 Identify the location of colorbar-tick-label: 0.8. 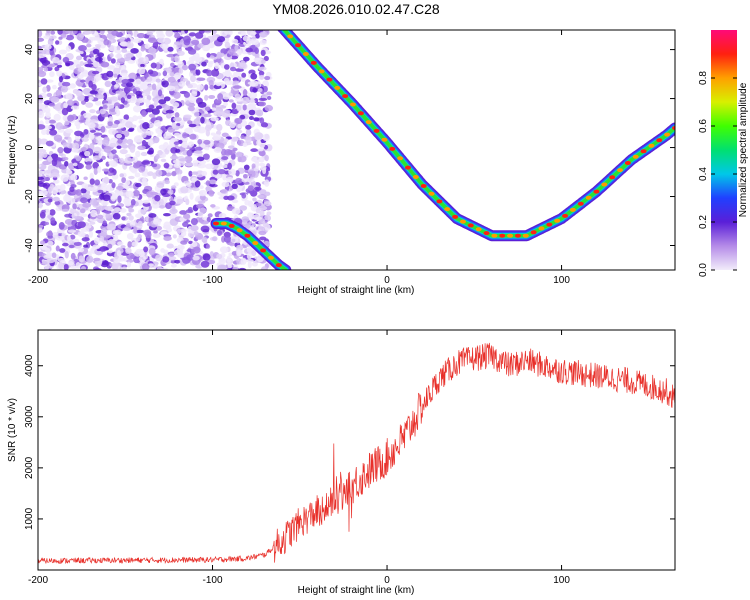
(703, 78).